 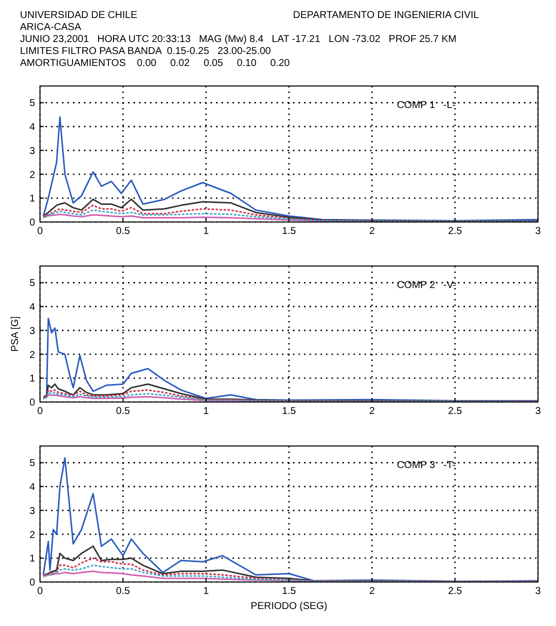 What do you see at coordinates (238, 39) in the screenshot?
I see `text: JUNIO 23,2001 HORA UTC 20:33:13 MAG (Mw) 8.4 LAT -17.21 LON -73.02 PROF 25.7 KM` at bounding box center [238, 39].